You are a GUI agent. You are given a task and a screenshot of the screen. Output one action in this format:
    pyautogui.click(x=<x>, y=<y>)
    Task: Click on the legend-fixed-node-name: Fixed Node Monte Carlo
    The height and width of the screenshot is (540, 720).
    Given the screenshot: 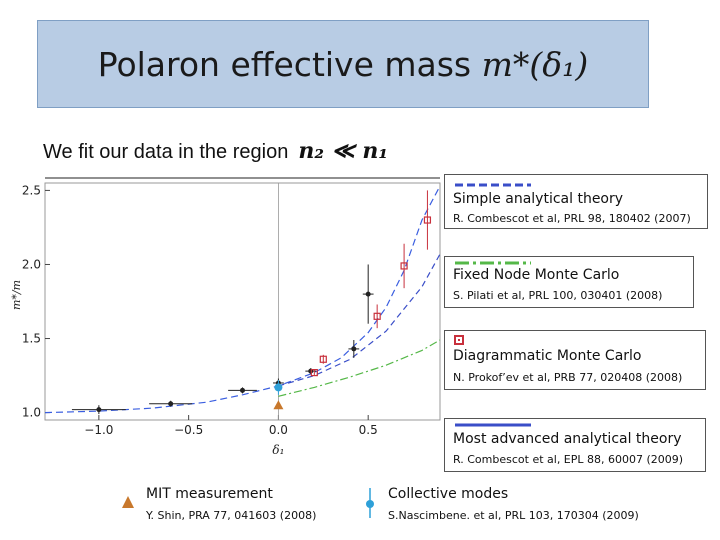 What is the action you would take?
    pyautogui.click(x=536, y=275)
    